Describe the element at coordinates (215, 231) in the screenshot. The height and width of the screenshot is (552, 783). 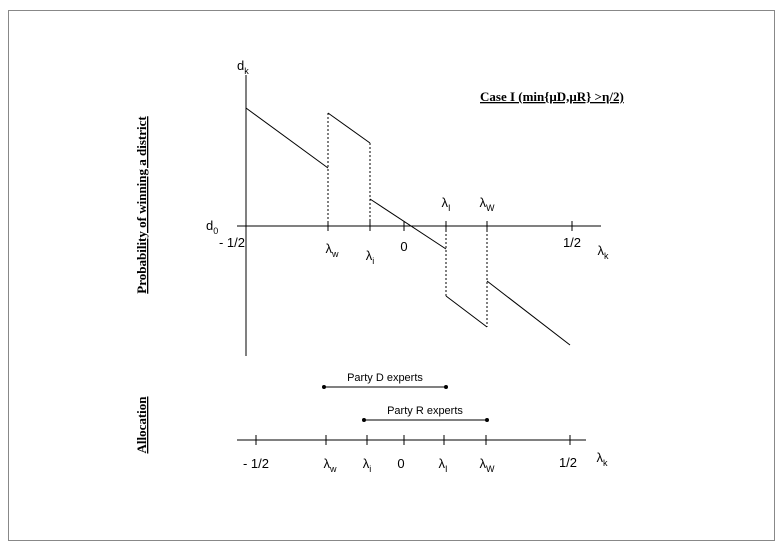
I see `label-sub: 0` at that location.